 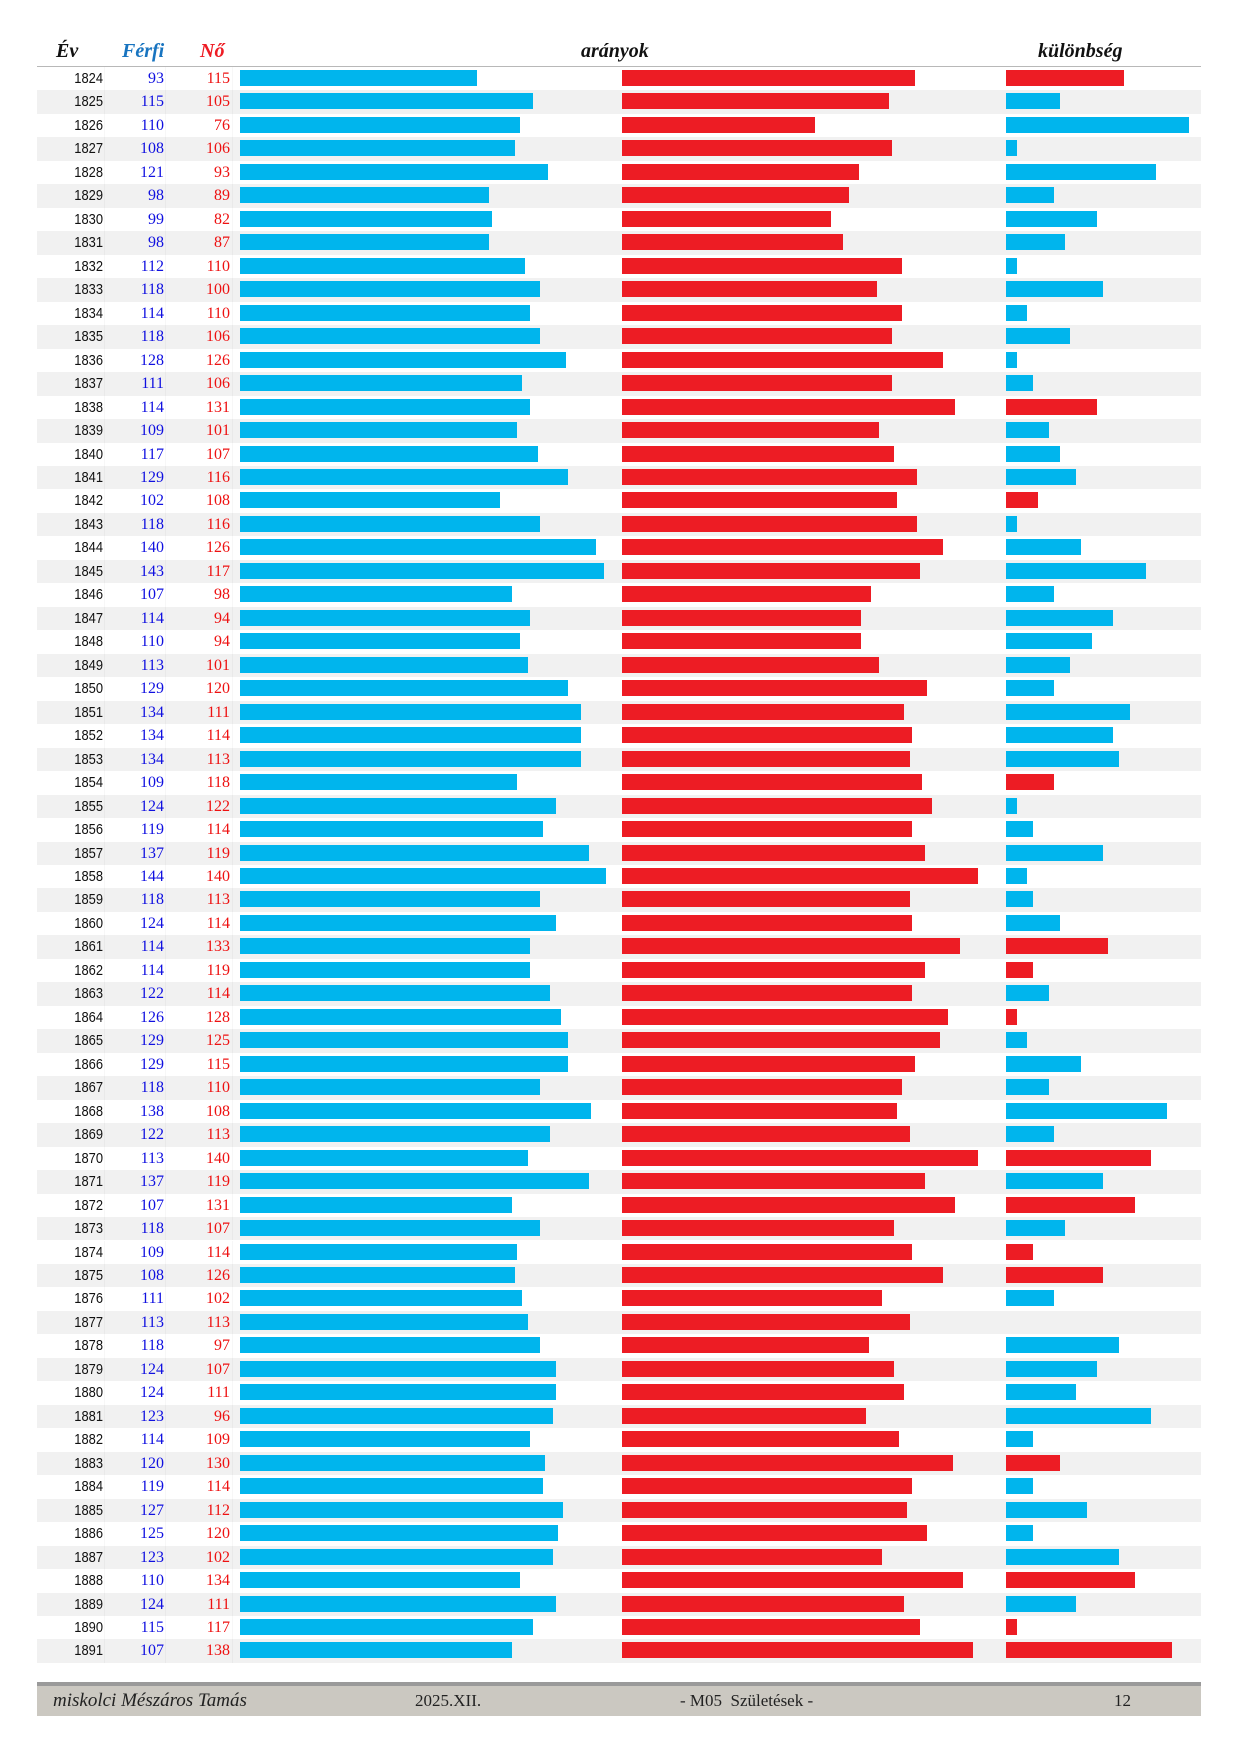 I want to click on table-row: 1889 124 111, so click(x=619, y=1604).